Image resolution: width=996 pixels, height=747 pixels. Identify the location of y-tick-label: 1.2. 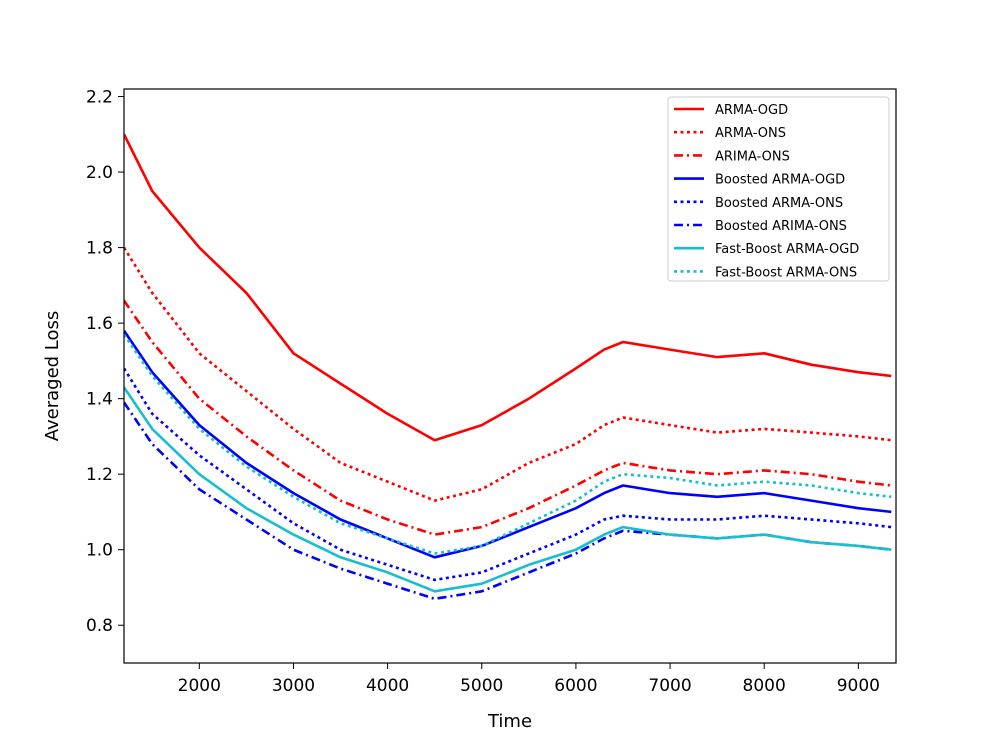
(99, 475).